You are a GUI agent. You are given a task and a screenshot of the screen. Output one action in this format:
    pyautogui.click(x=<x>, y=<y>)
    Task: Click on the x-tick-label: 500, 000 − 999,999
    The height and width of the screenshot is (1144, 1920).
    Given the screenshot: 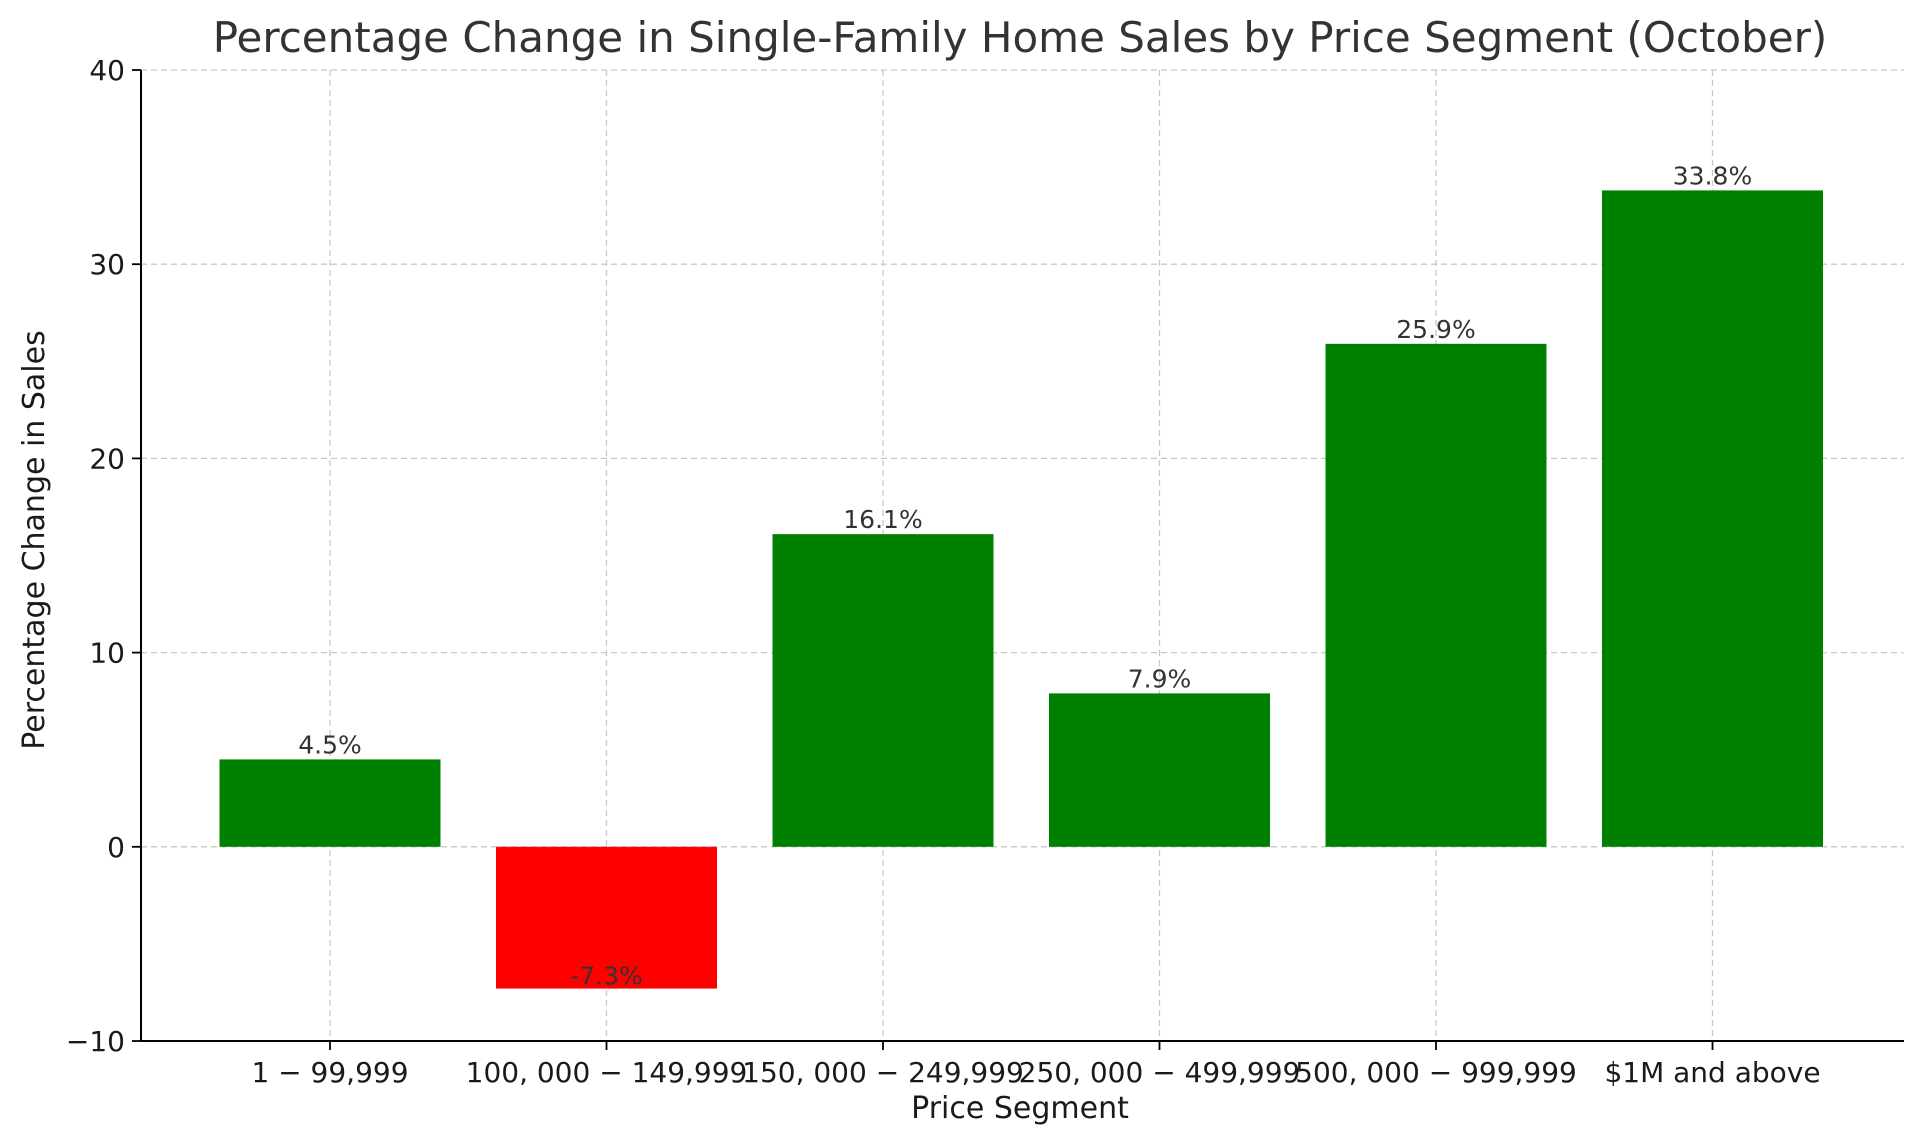 What is the action you would take?
    pyautogui.click(x=1436, y=1072)
    